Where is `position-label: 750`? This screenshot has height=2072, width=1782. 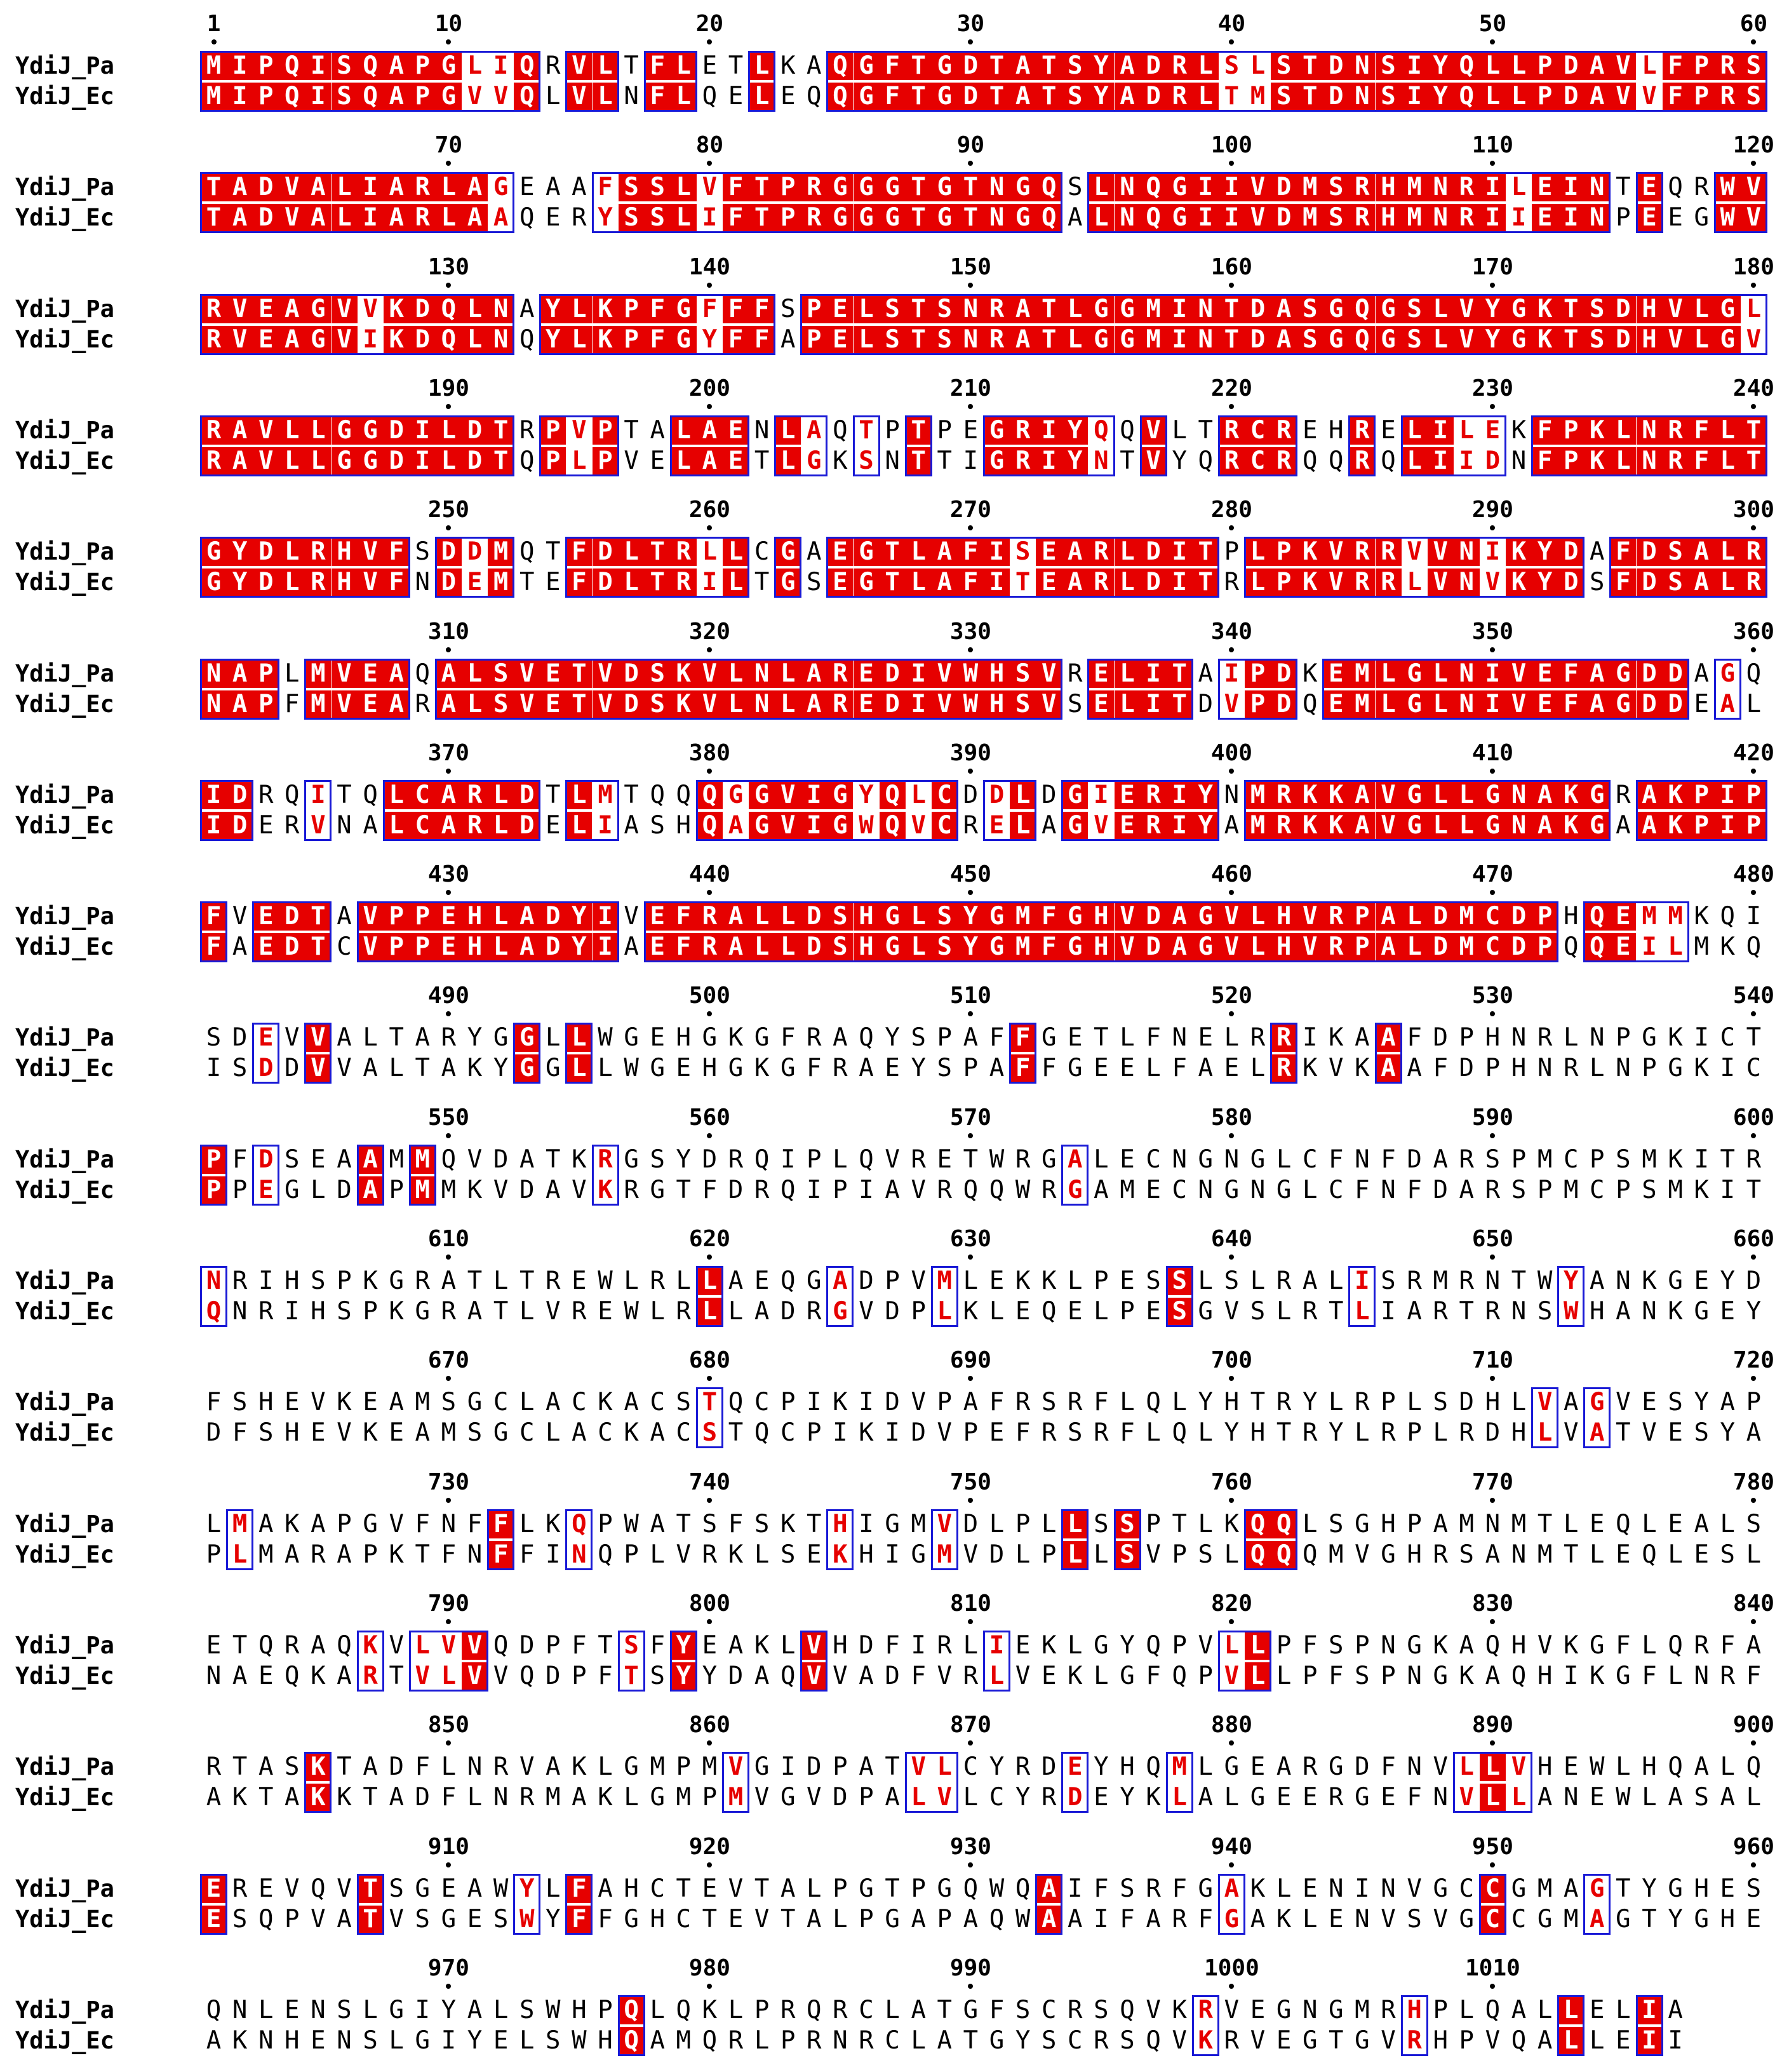
position-label: 750 is located at coordinates (970, 1482).